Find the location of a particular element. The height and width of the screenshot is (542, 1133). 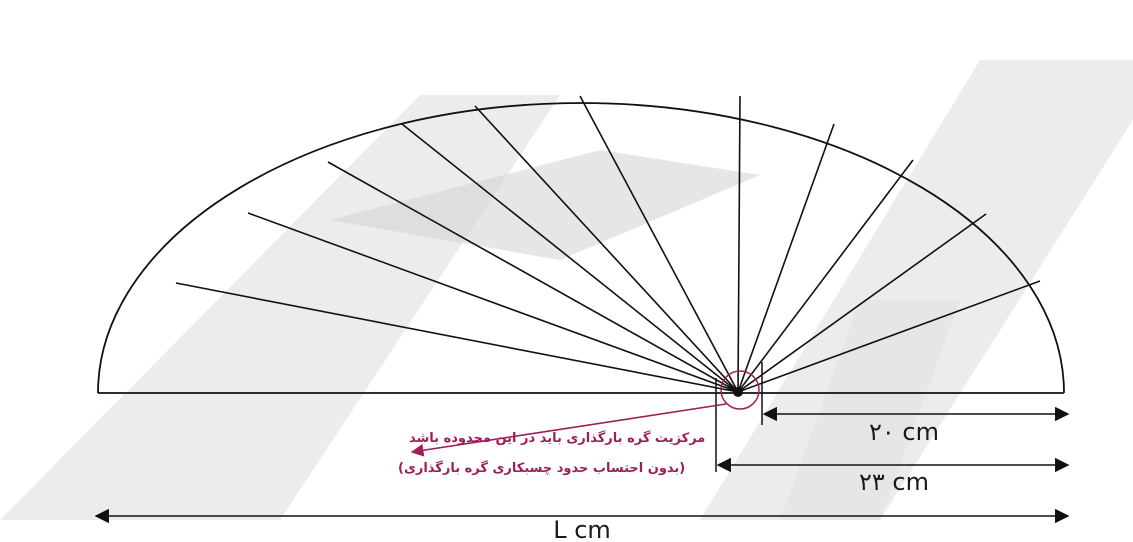

dimension-label-total: L cm is located at coordinates (582, 529).